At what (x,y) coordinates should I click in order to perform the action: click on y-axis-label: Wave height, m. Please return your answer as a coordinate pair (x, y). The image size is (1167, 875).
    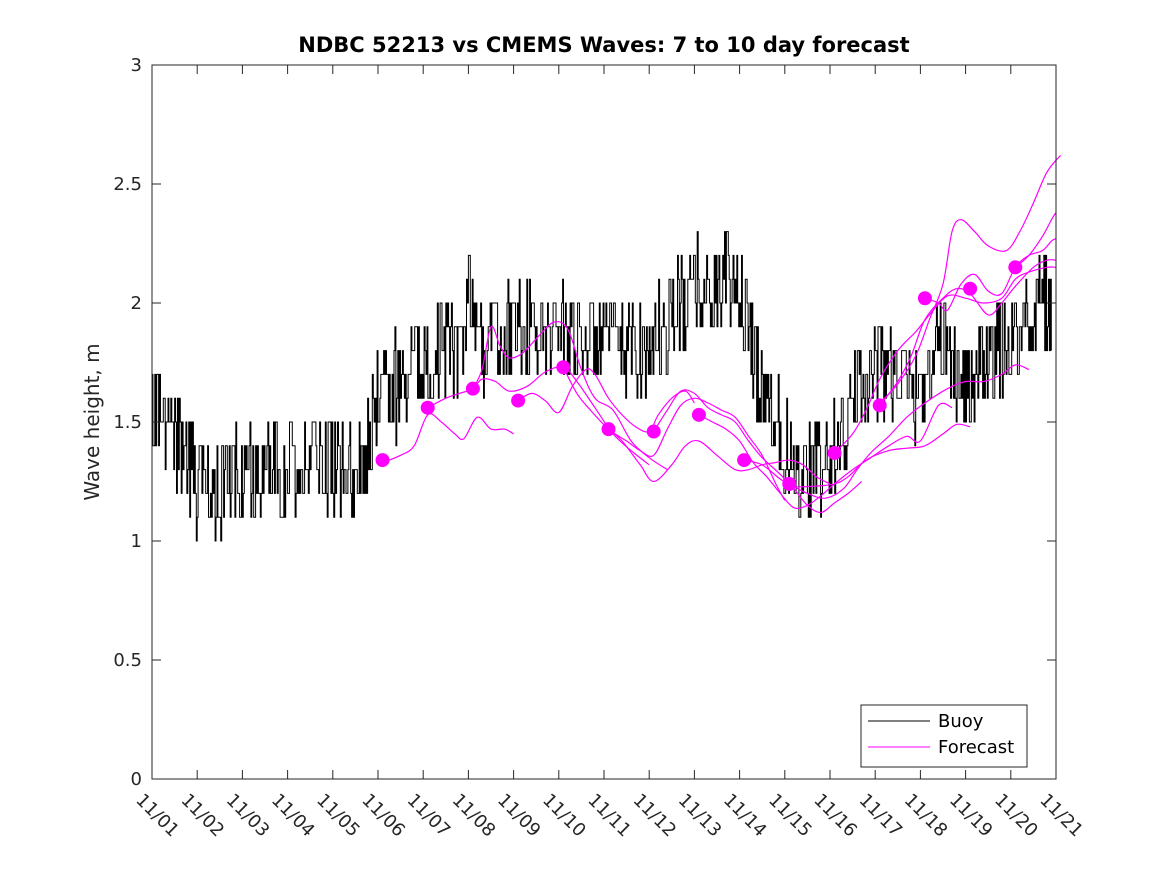
    Looking at the image, I should click on (92, 421).